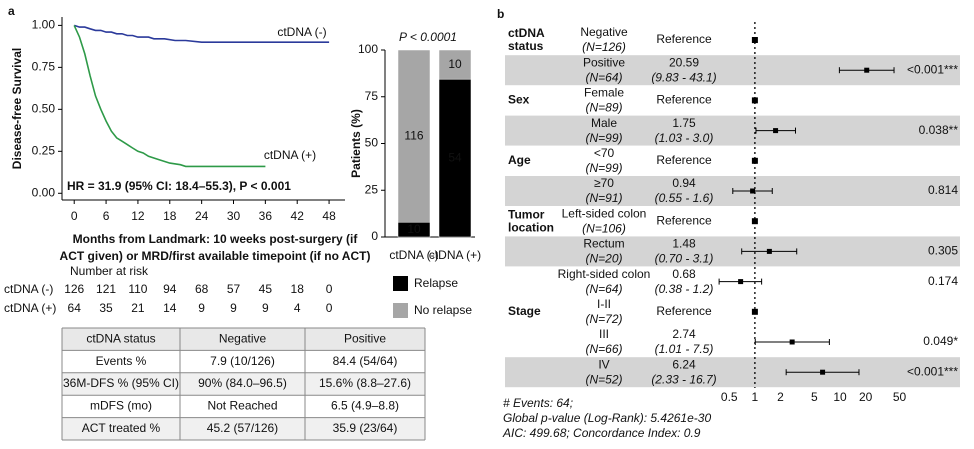  Describe the element at coordinates (604, 47) in the screenshot. I see `n-label: (N=126)` at that location.